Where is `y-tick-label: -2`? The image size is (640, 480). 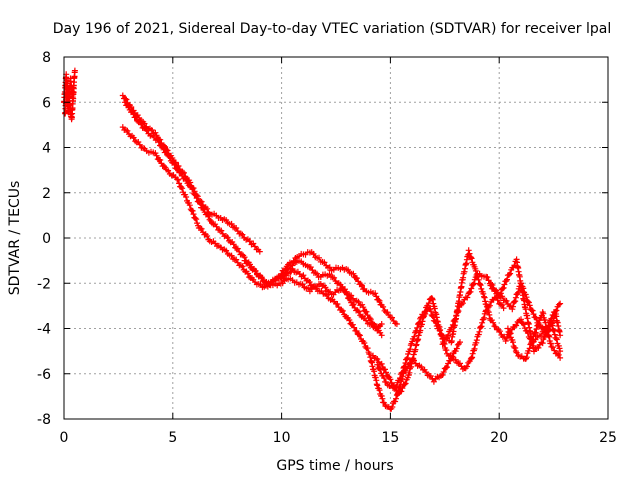
y-tick-label: -2 is located at coordinates (44, 284).